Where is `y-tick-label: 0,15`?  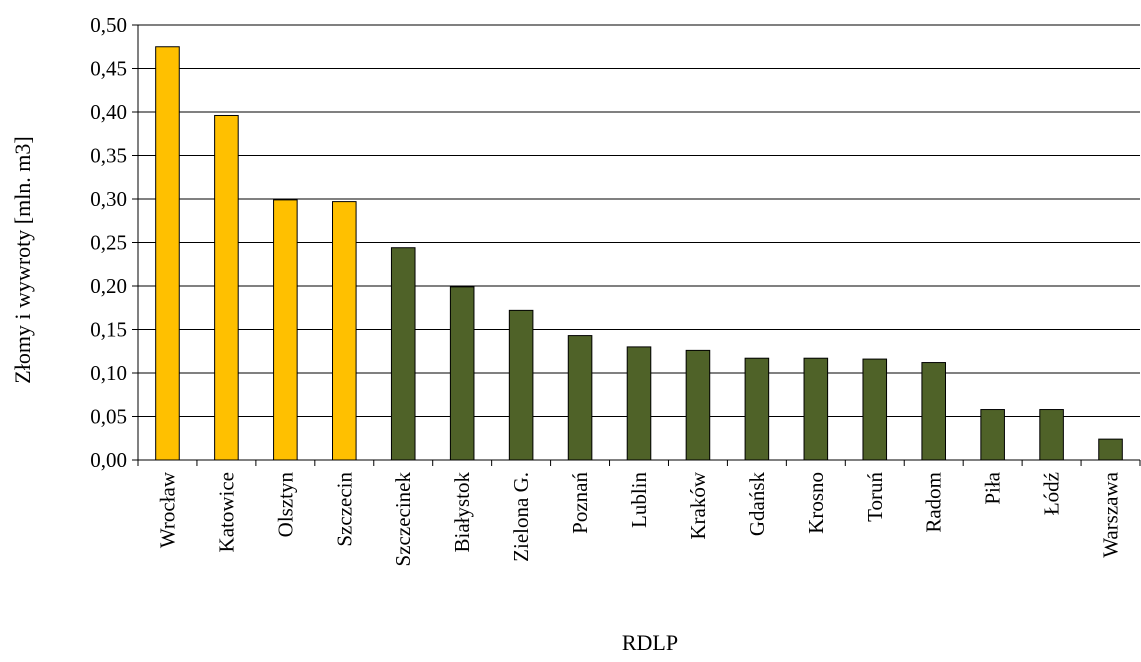
y-tick-label: 0,15 is located at coordinates (108, 330).